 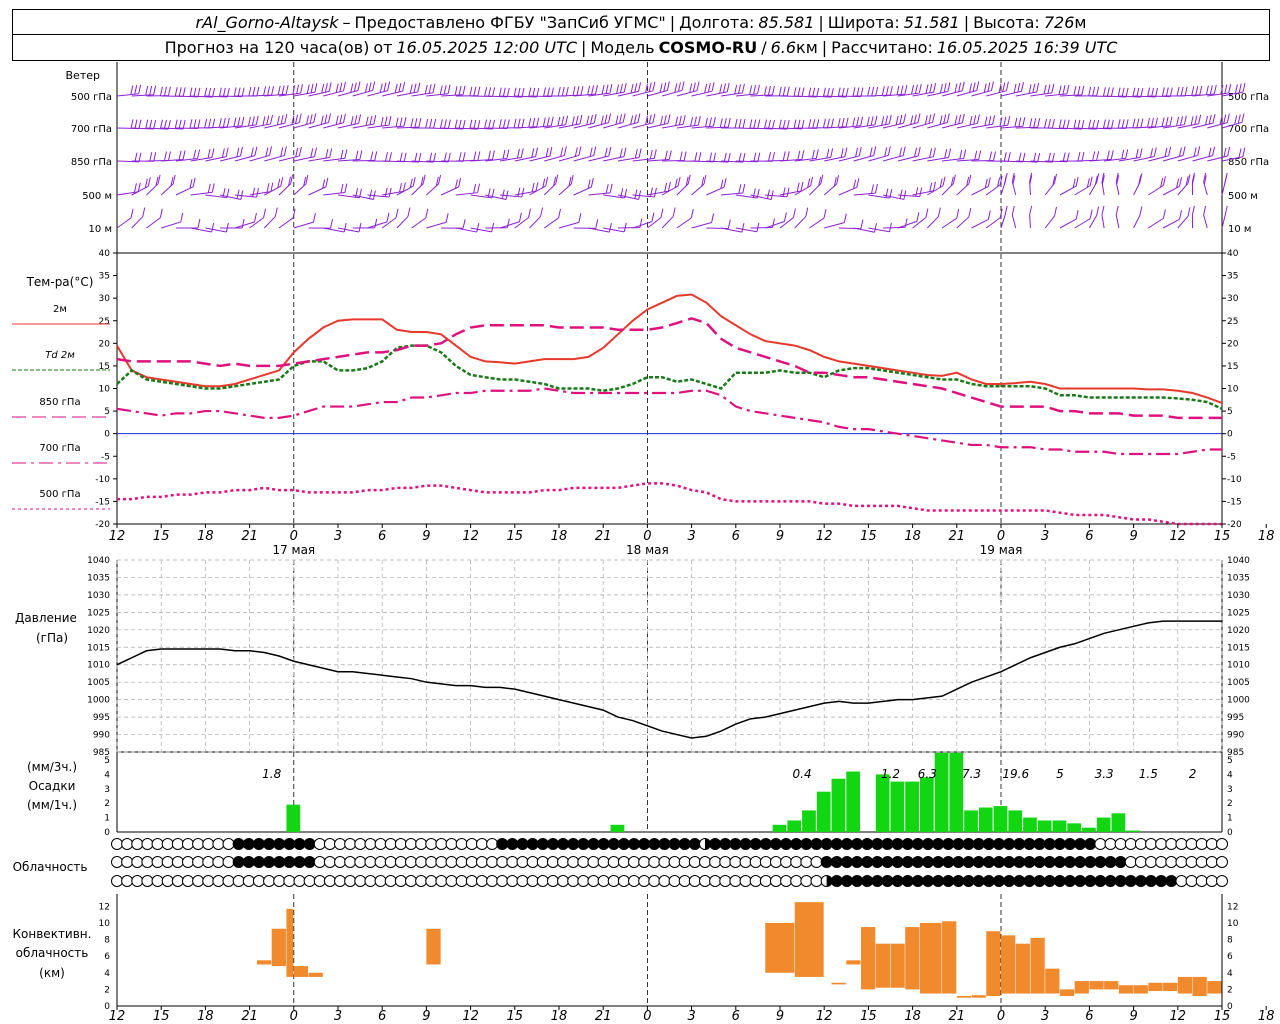 I want to click on temp-ytick-left: 35, so click(x=104, y=277).